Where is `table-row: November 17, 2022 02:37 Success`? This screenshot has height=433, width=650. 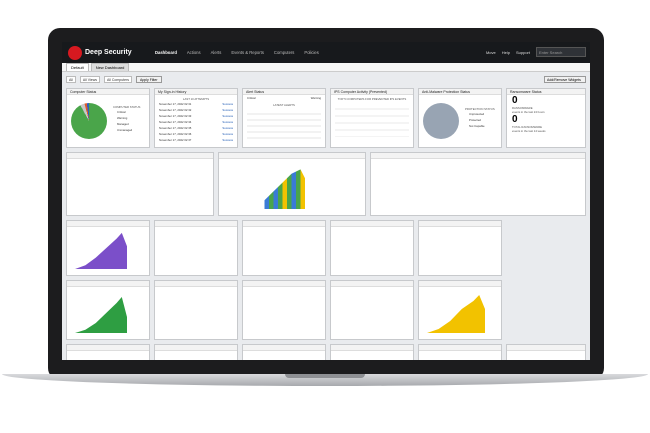
table-row: November 17, 2022 02:37 Success is located at coordinates (196, 140).